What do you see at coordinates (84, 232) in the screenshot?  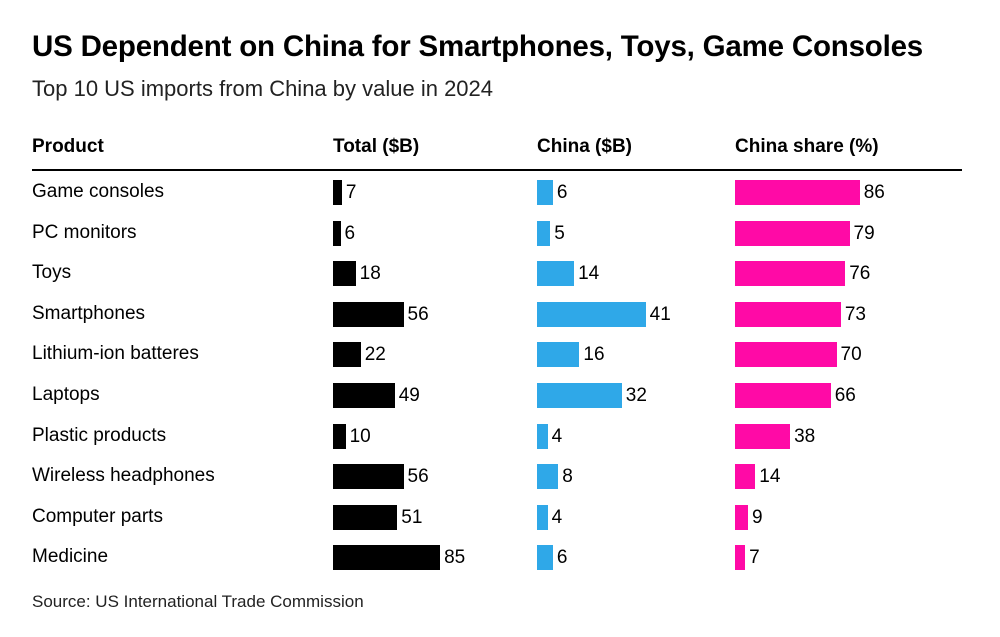 I see `row-label: PC monitors` at bounding box center [84, 232].